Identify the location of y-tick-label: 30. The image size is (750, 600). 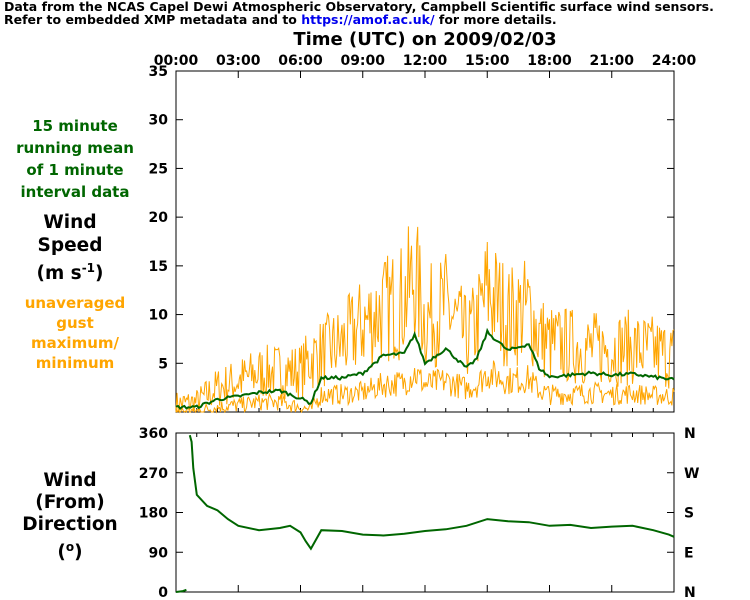
(159, 121).